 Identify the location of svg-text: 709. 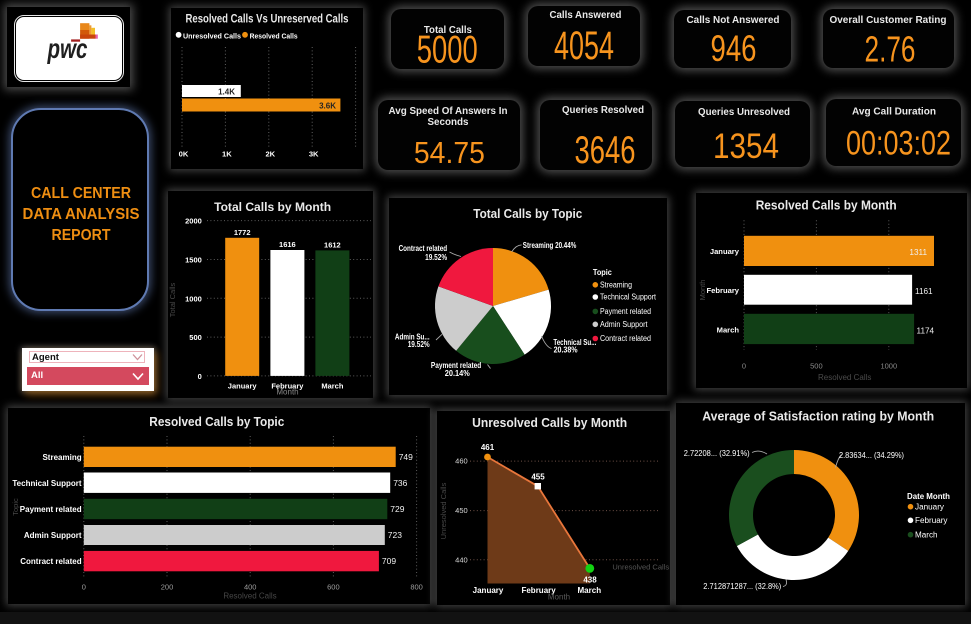
(389, 561).